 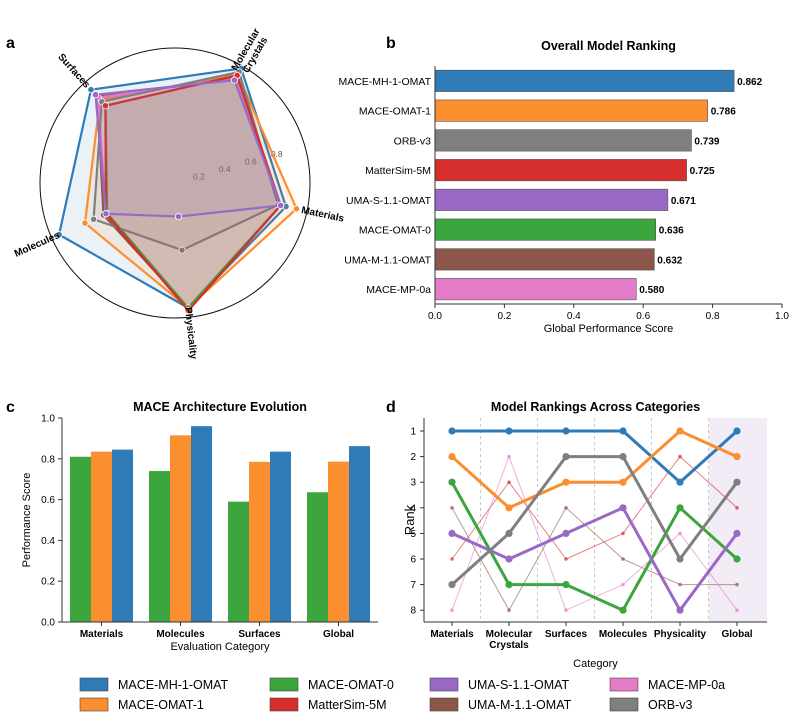 I want to click on bar-mattersim-5m, so click(x=560, y=170).